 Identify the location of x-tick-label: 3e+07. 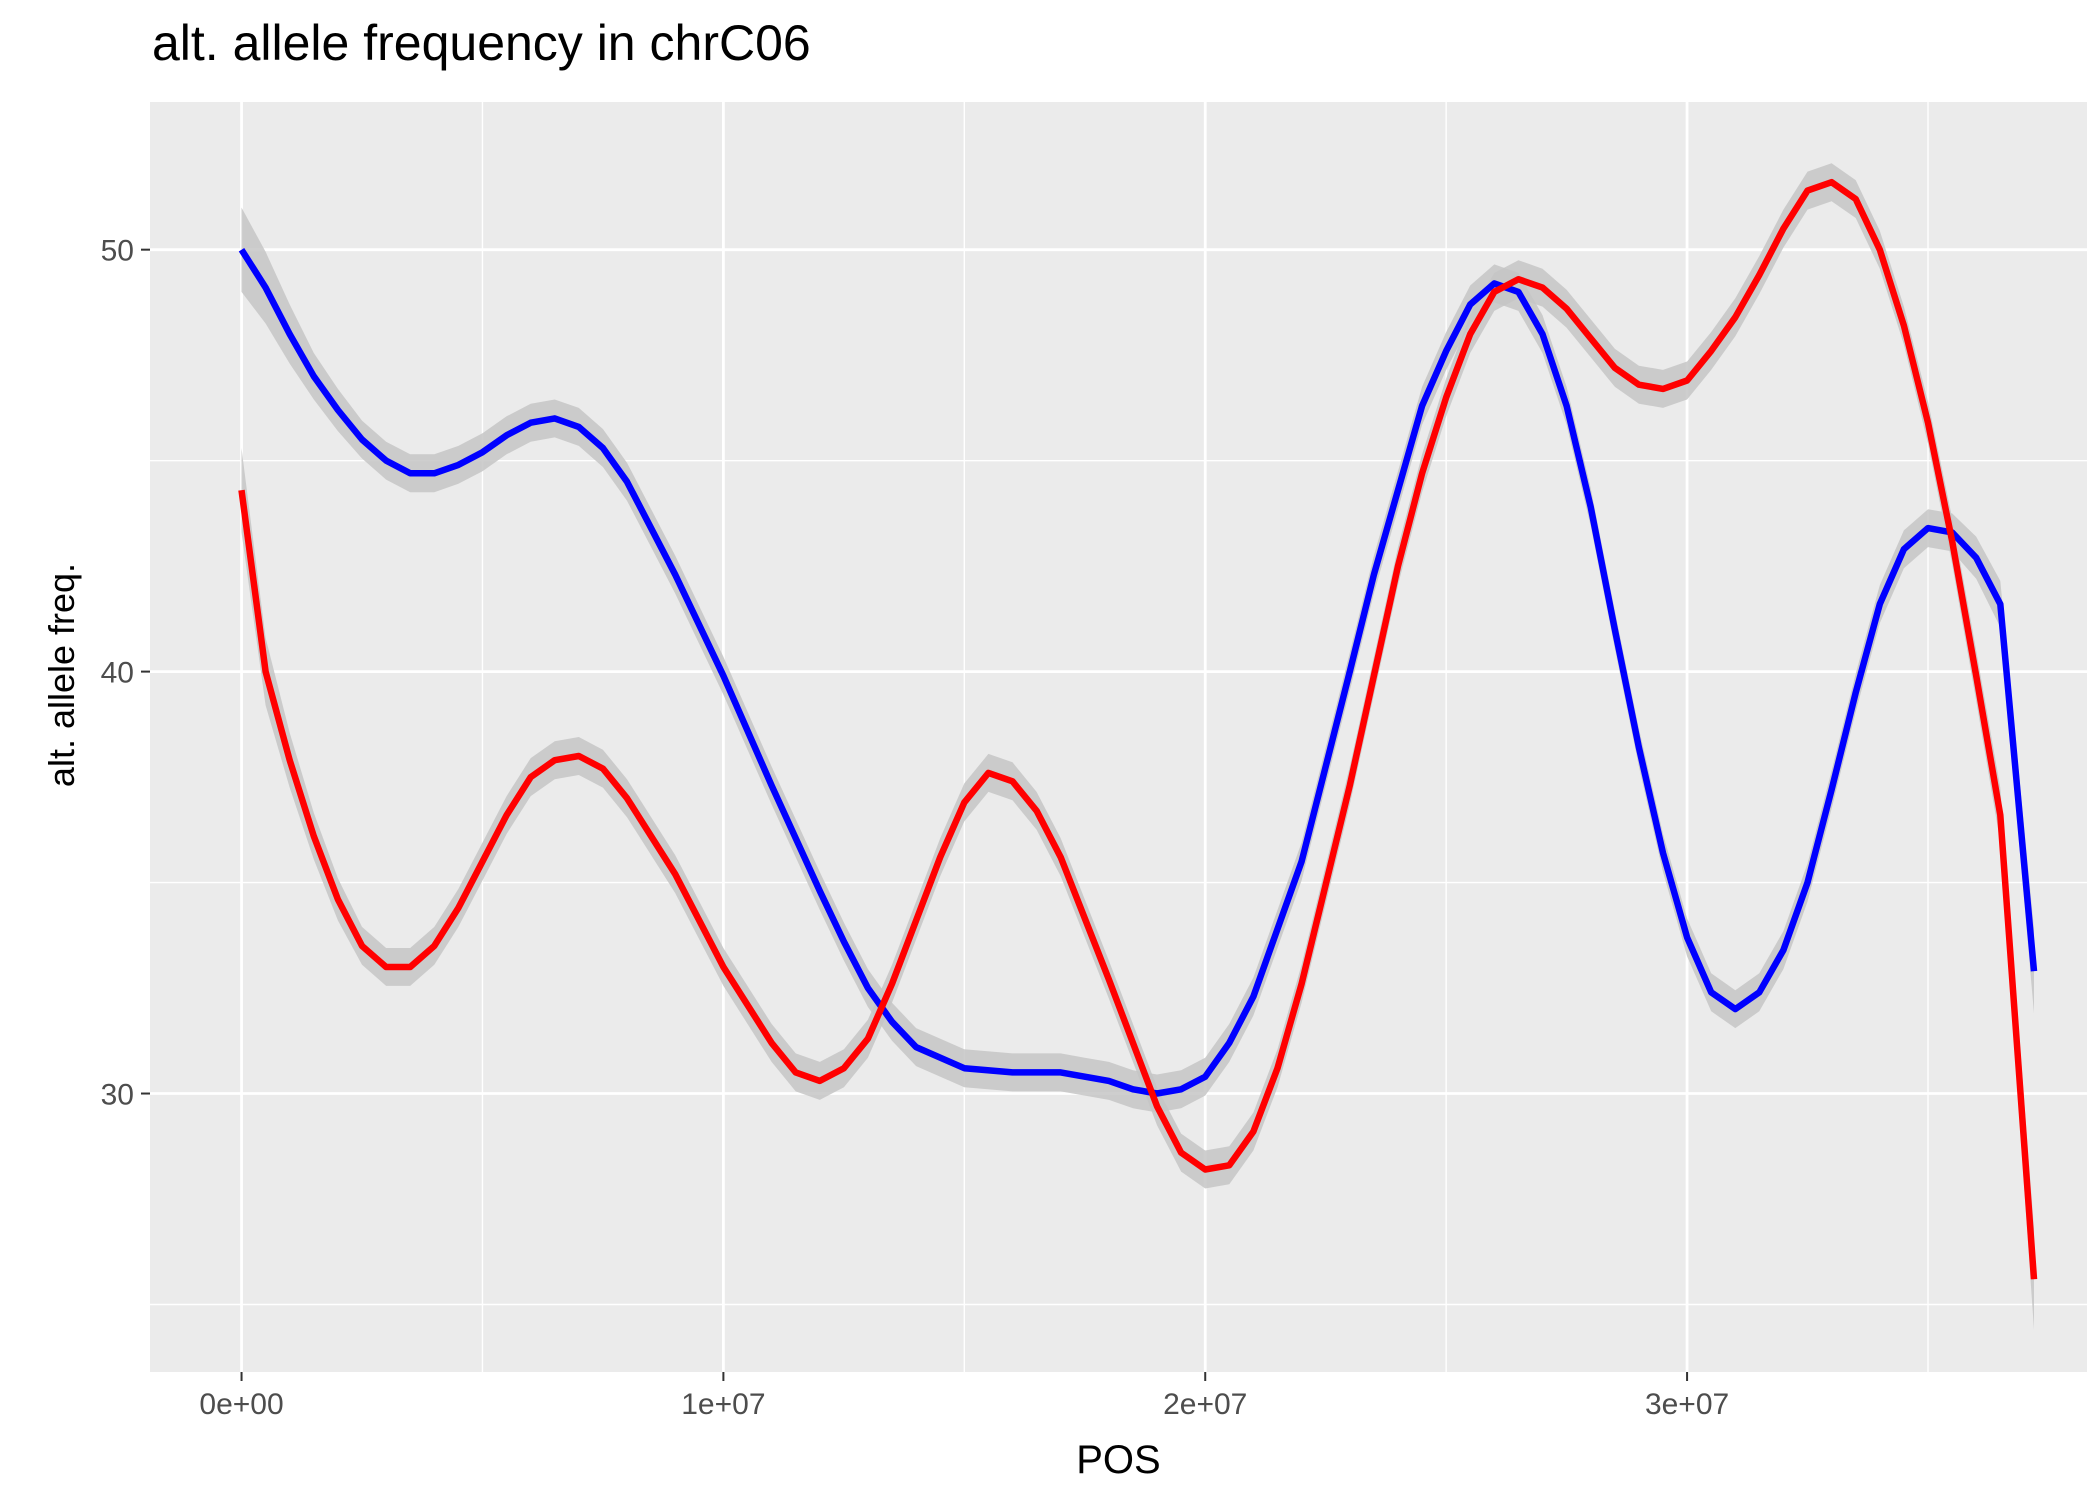
(1687, 1404).